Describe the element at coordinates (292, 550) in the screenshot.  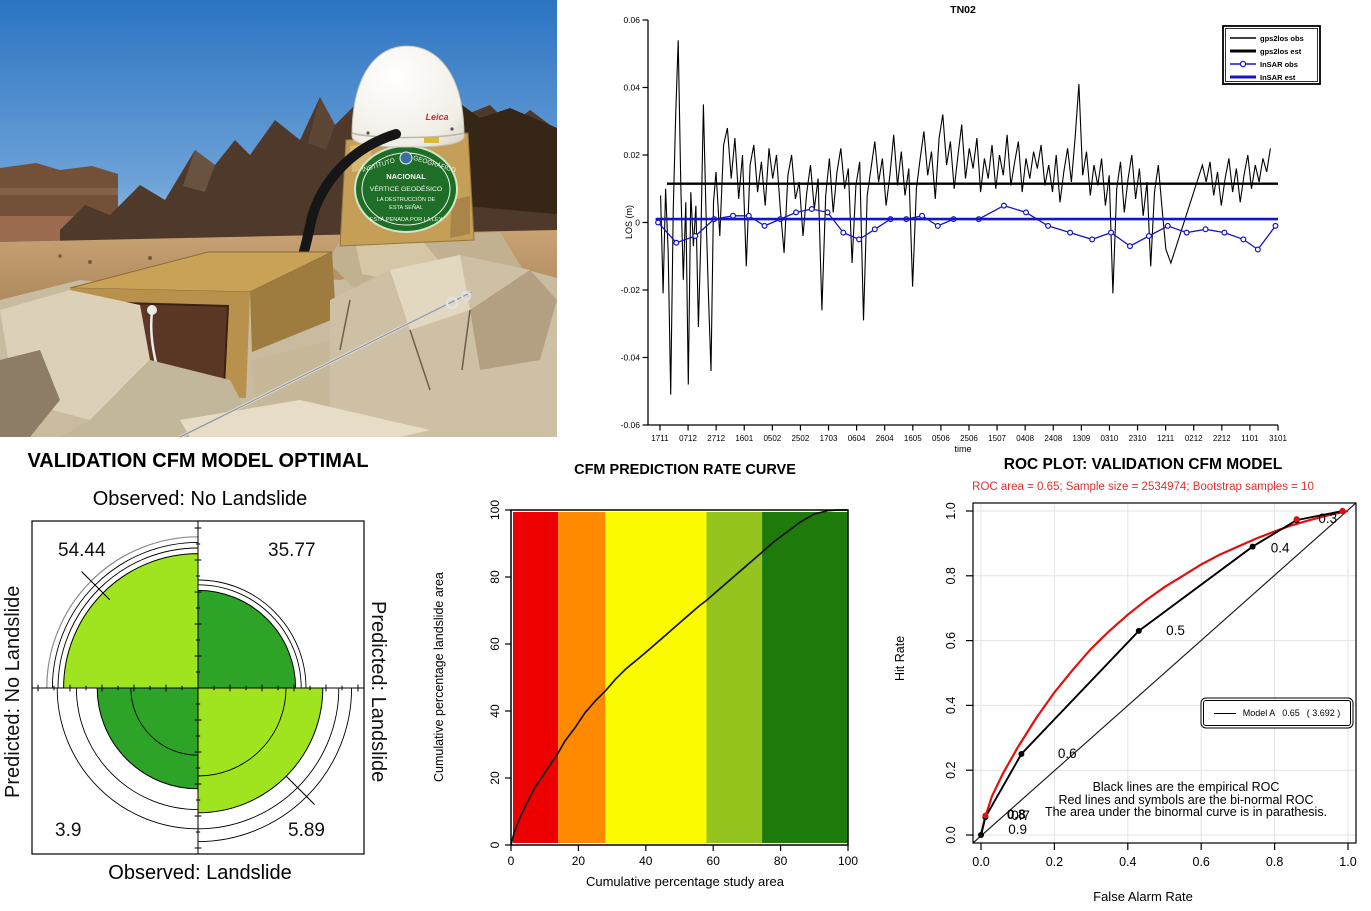
I see `quadrant-value-tr: 35.77` at that location.